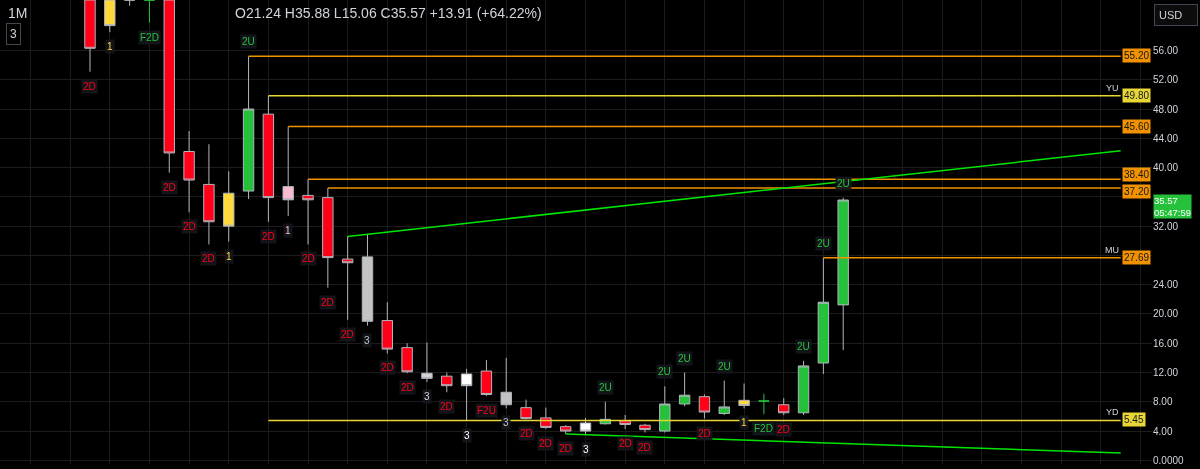  Describe the element at coordinates (1172, 207) in the screenshot. I see `text: 35.57 05:47:59` at that location.